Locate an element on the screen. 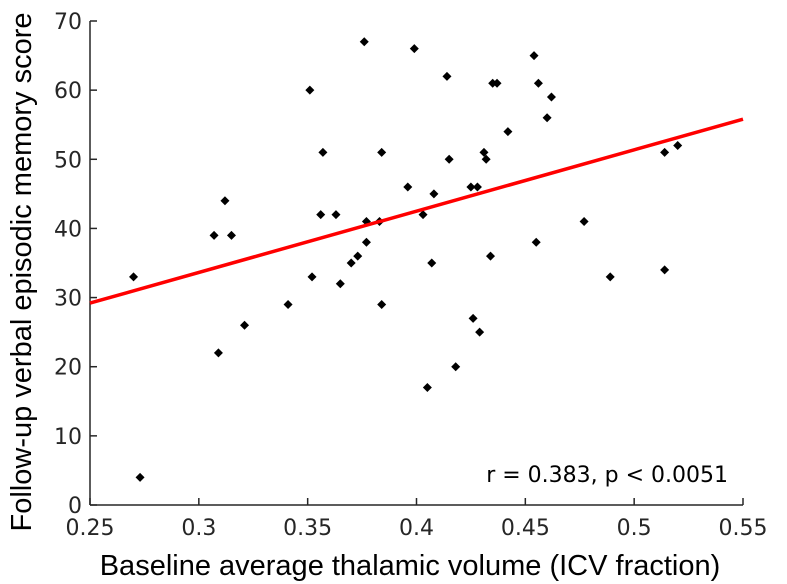 The width and height of the screenshot is (787, 584). x-tick-label: 0.45 is located at coordinates (525, 528).